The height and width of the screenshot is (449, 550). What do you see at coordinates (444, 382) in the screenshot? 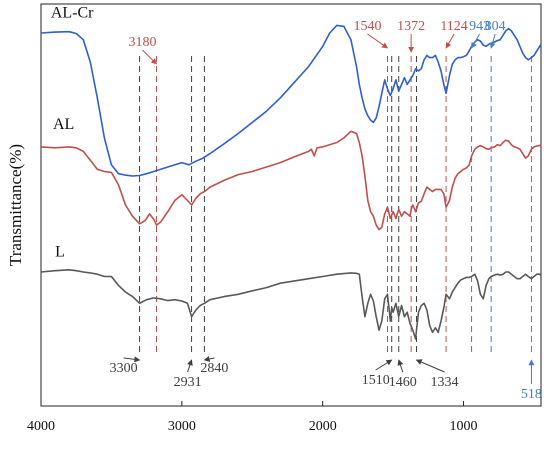
I see `peak-label: 1334` at bounding box center [444, 382].